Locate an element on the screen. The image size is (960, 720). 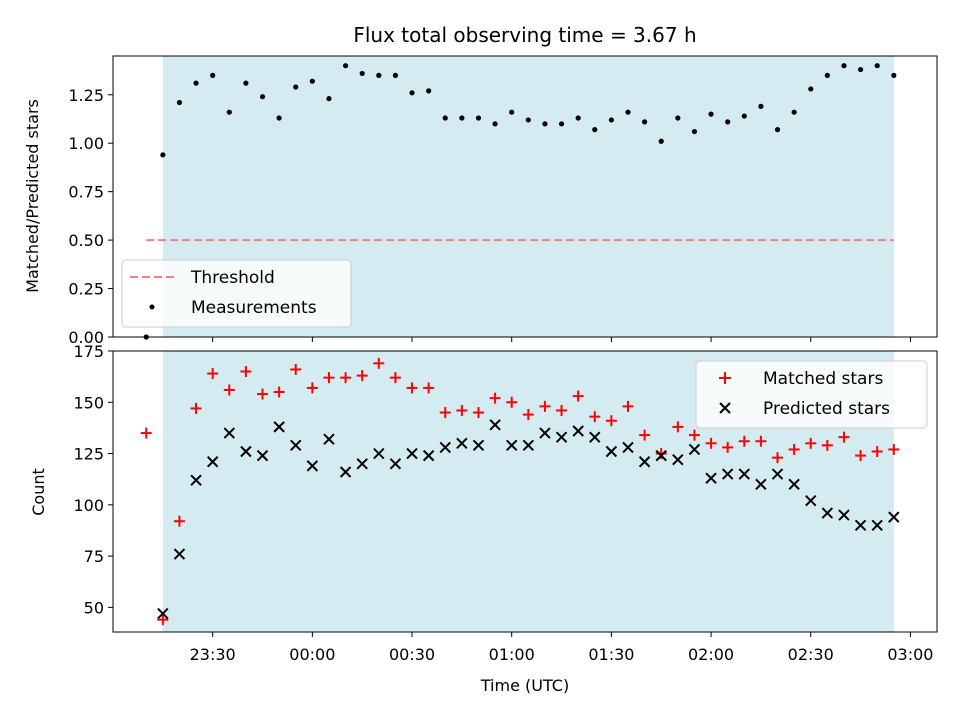
bottom-x-ticks: 23:30 00:00 00:30 01:00 01:30 02:00 02:30 03:00 is located at coordinates (561, 648).